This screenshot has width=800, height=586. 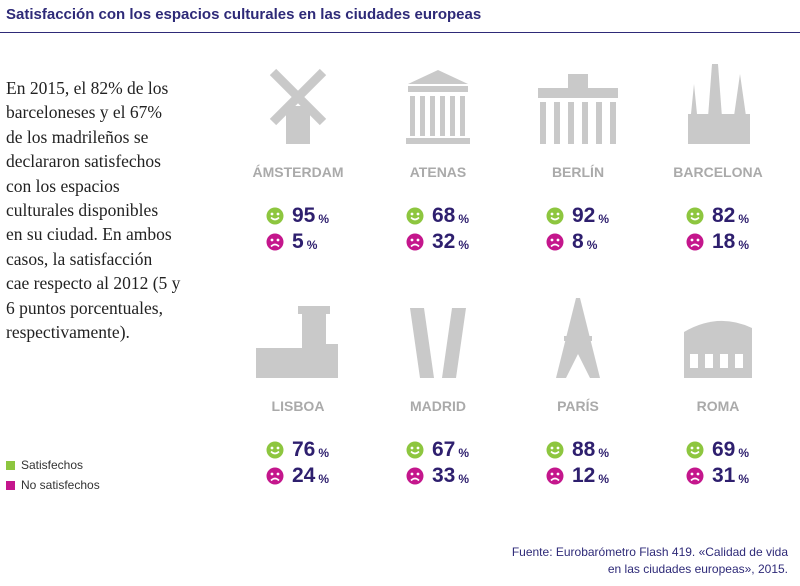 I want to click on value: 76, so click(x=304, y=449).